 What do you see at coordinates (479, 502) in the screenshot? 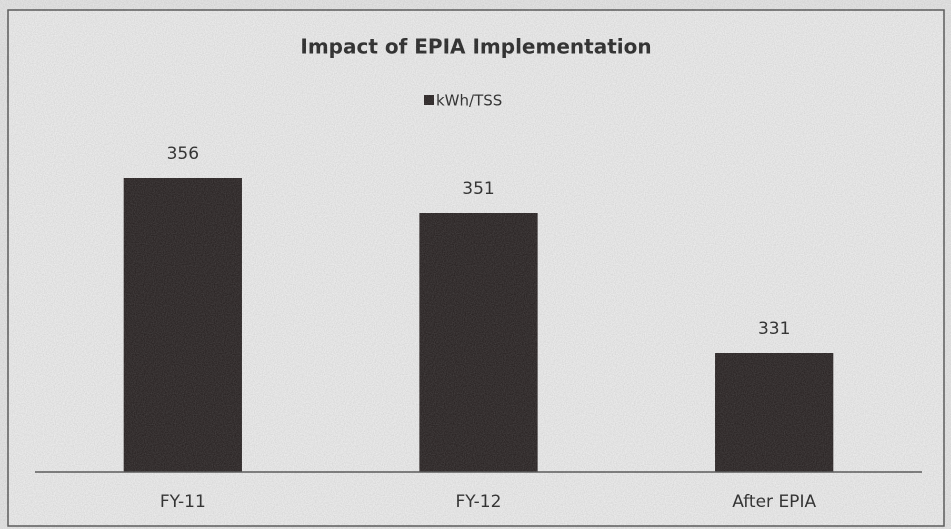
I see `x-tick-label: FY-12` at bounding box center [479, 502].